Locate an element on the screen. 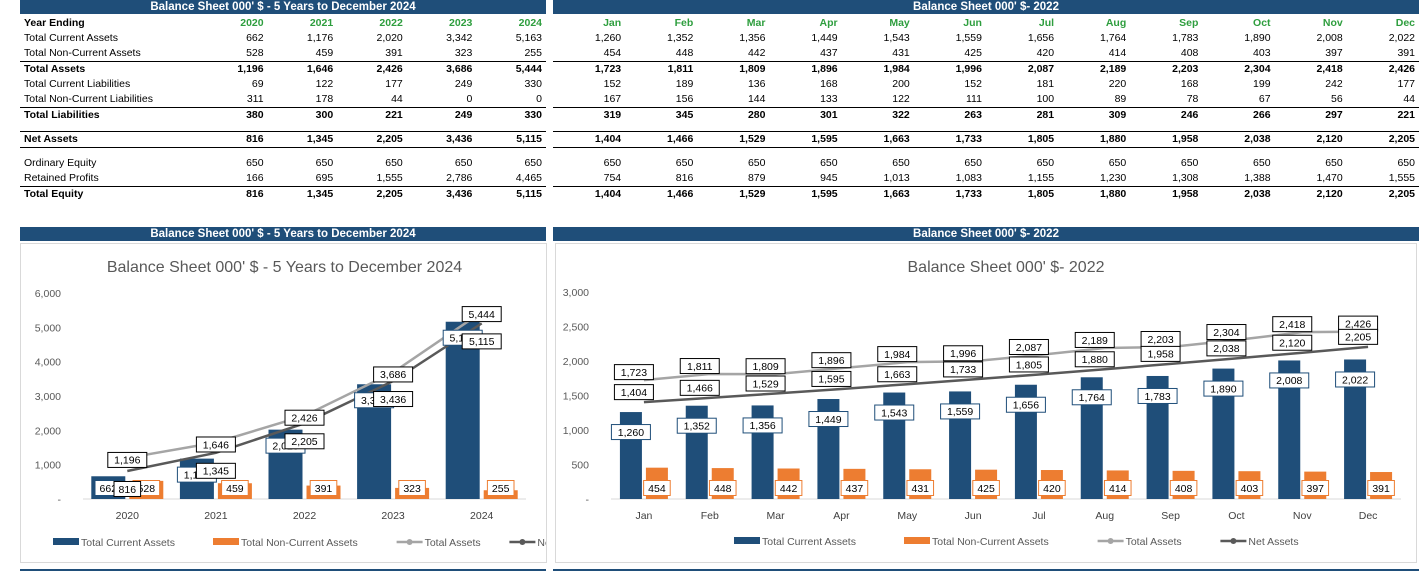 This screenshot has height=572, width=1428. table-cell: 2,020 is located at coordinates (389, 38).